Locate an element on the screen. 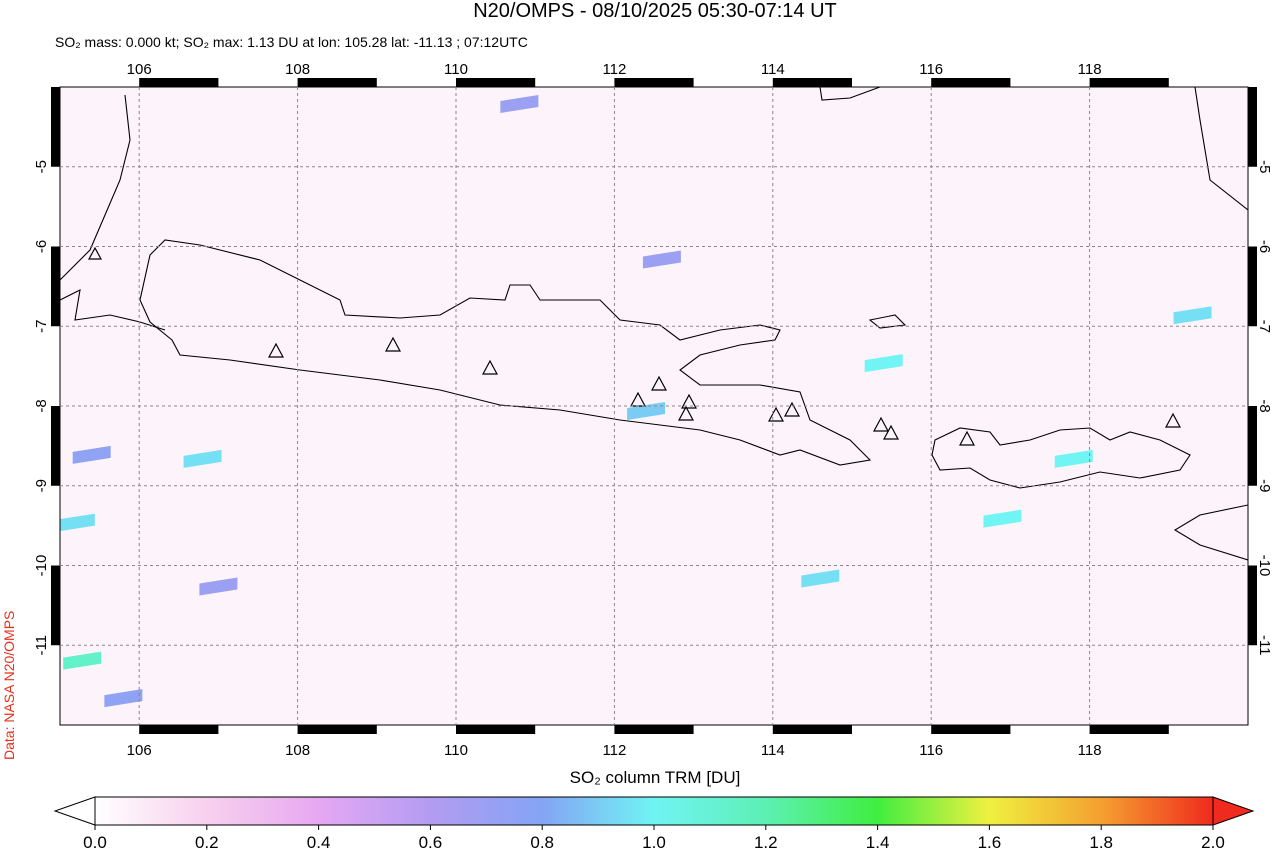 This screenshot has height=858, width=1272. colorbar-over is located at coordinates (1233, 811).